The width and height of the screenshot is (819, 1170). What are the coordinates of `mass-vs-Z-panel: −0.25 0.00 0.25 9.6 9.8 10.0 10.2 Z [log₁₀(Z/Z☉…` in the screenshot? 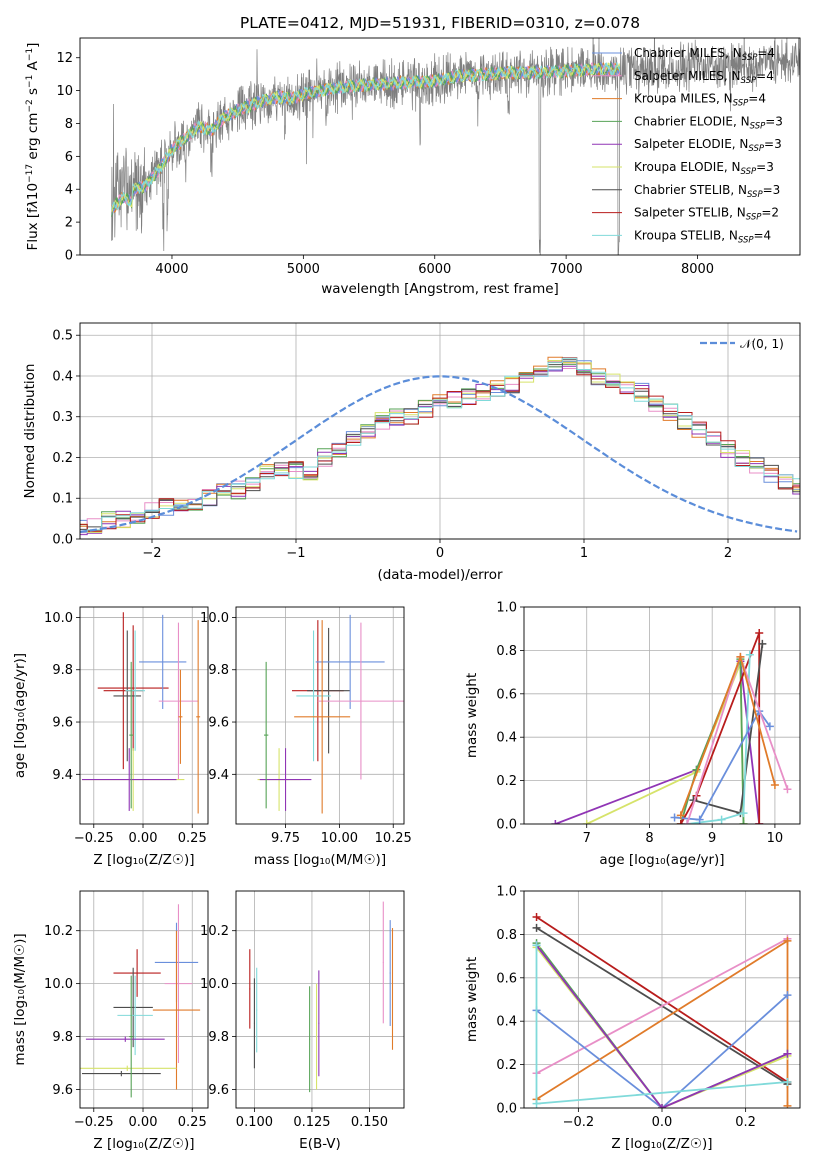 It's located at (110, 1021).